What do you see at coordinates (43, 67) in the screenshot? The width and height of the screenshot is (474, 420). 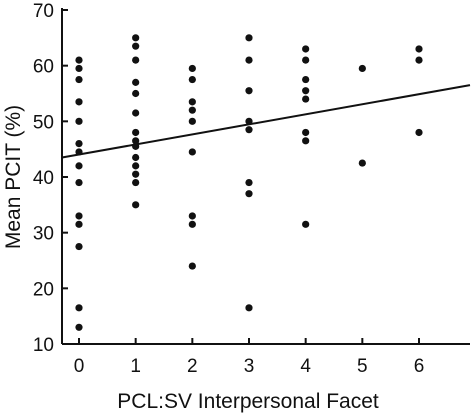 I see `y-tick-label: 60` at bounding box center [43, 67].